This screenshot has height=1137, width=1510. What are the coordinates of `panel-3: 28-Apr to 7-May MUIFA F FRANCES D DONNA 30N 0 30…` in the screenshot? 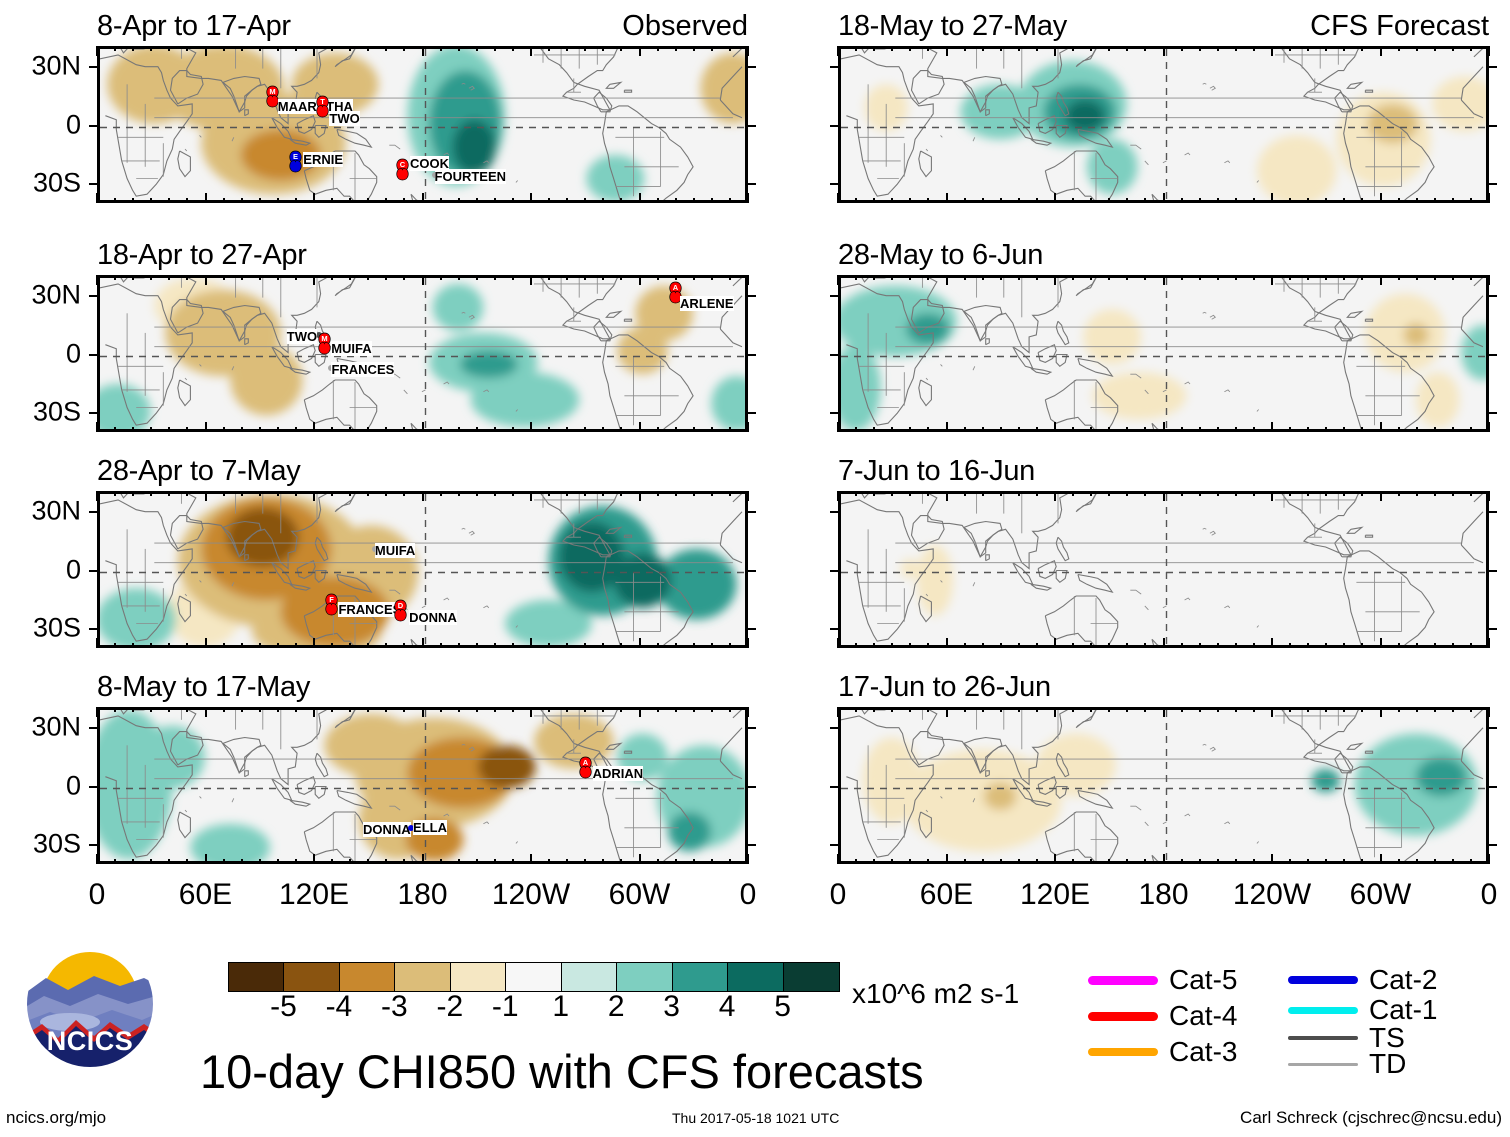 It's located at (393, 551).